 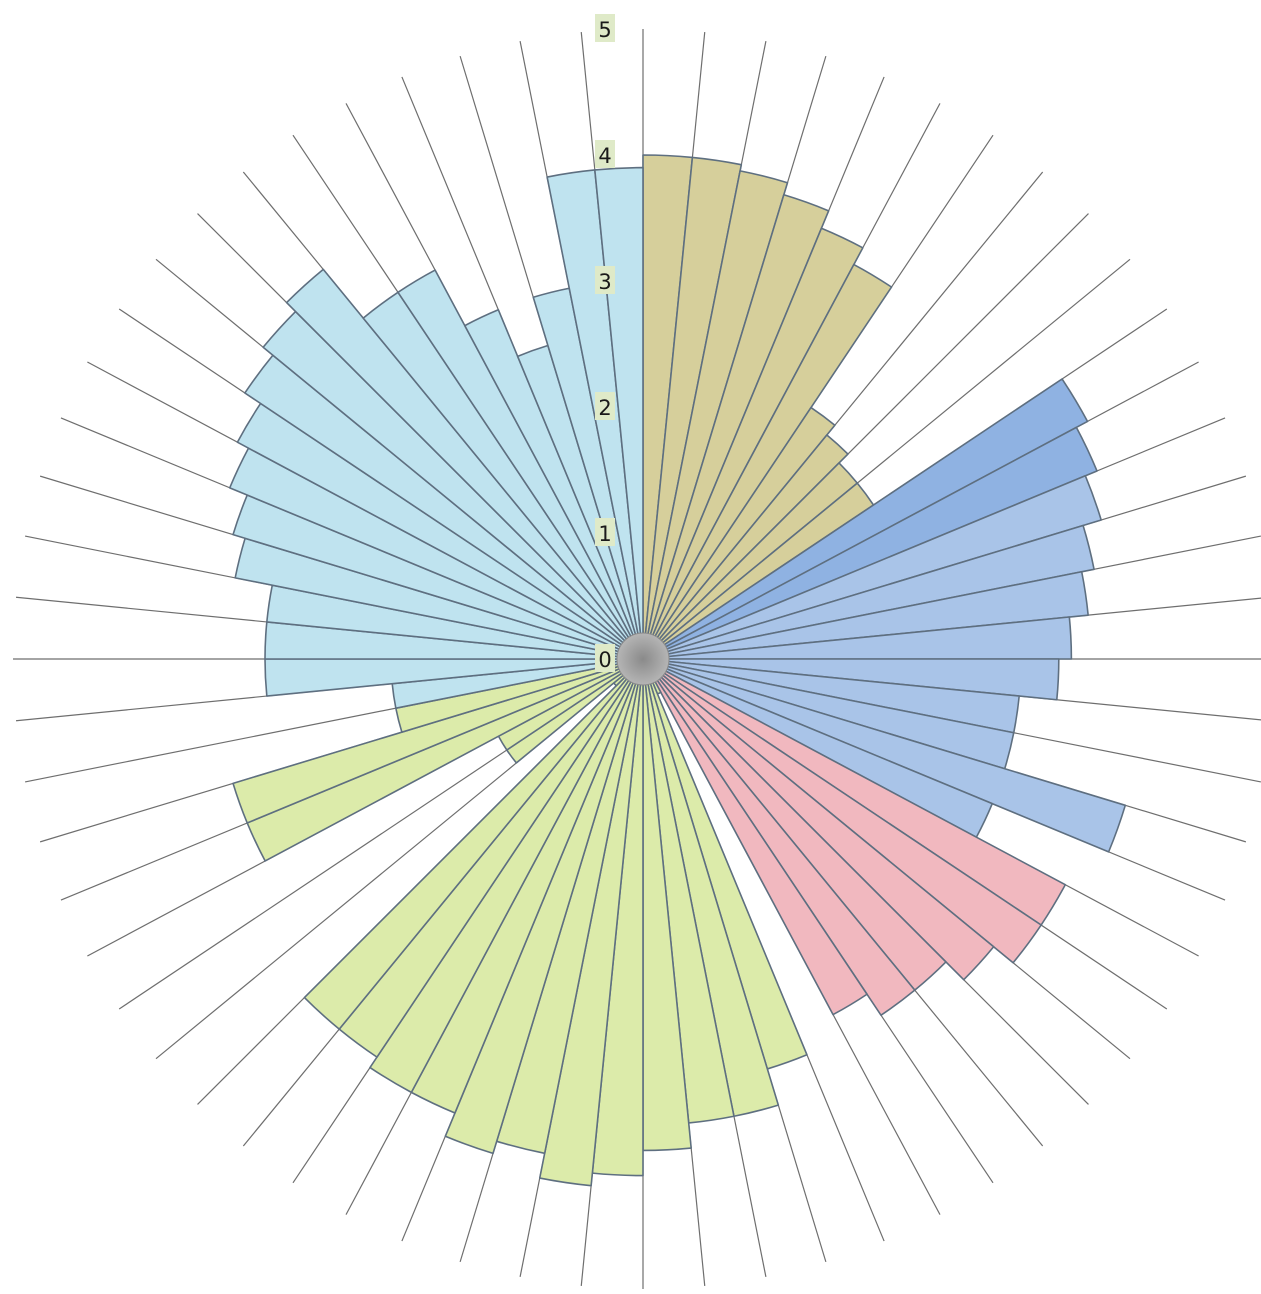 I want to click on radial-tick-label: 2, so click(x=604, y=408).